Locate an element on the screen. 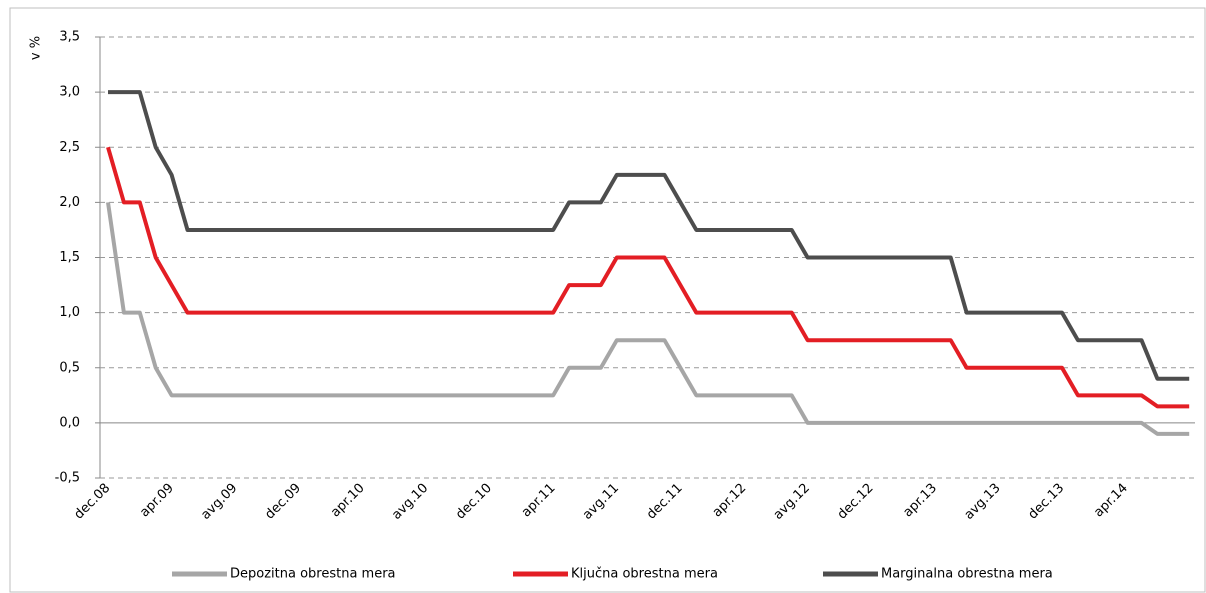  legend-label: Ključna obrestna mera is located at coordinates (644, 574).